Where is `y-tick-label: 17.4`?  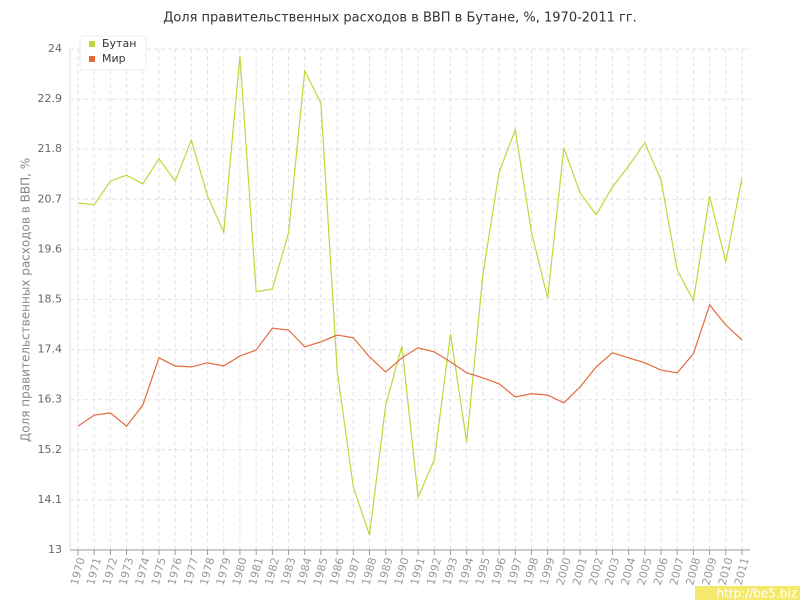 y-tick-label: 17.4 is located at coordinates (50, 349).